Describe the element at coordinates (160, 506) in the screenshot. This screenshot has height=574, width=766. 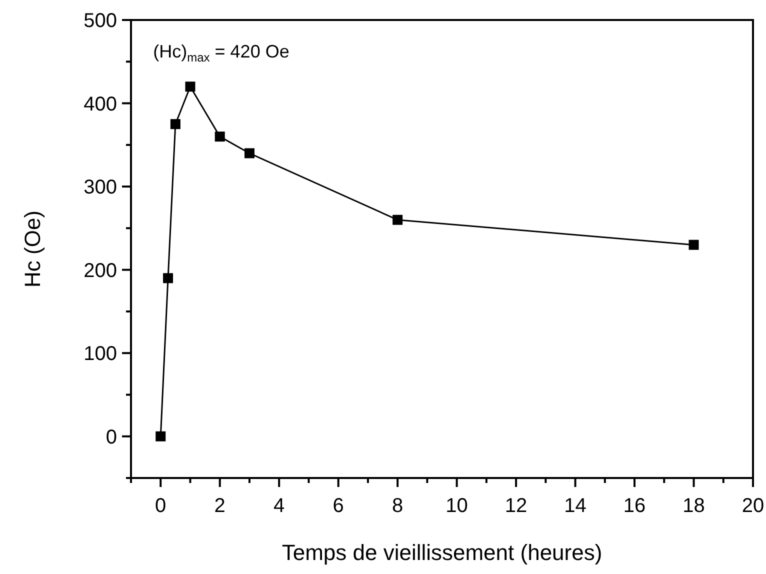
I see `x-tick-label: 0` at that location.